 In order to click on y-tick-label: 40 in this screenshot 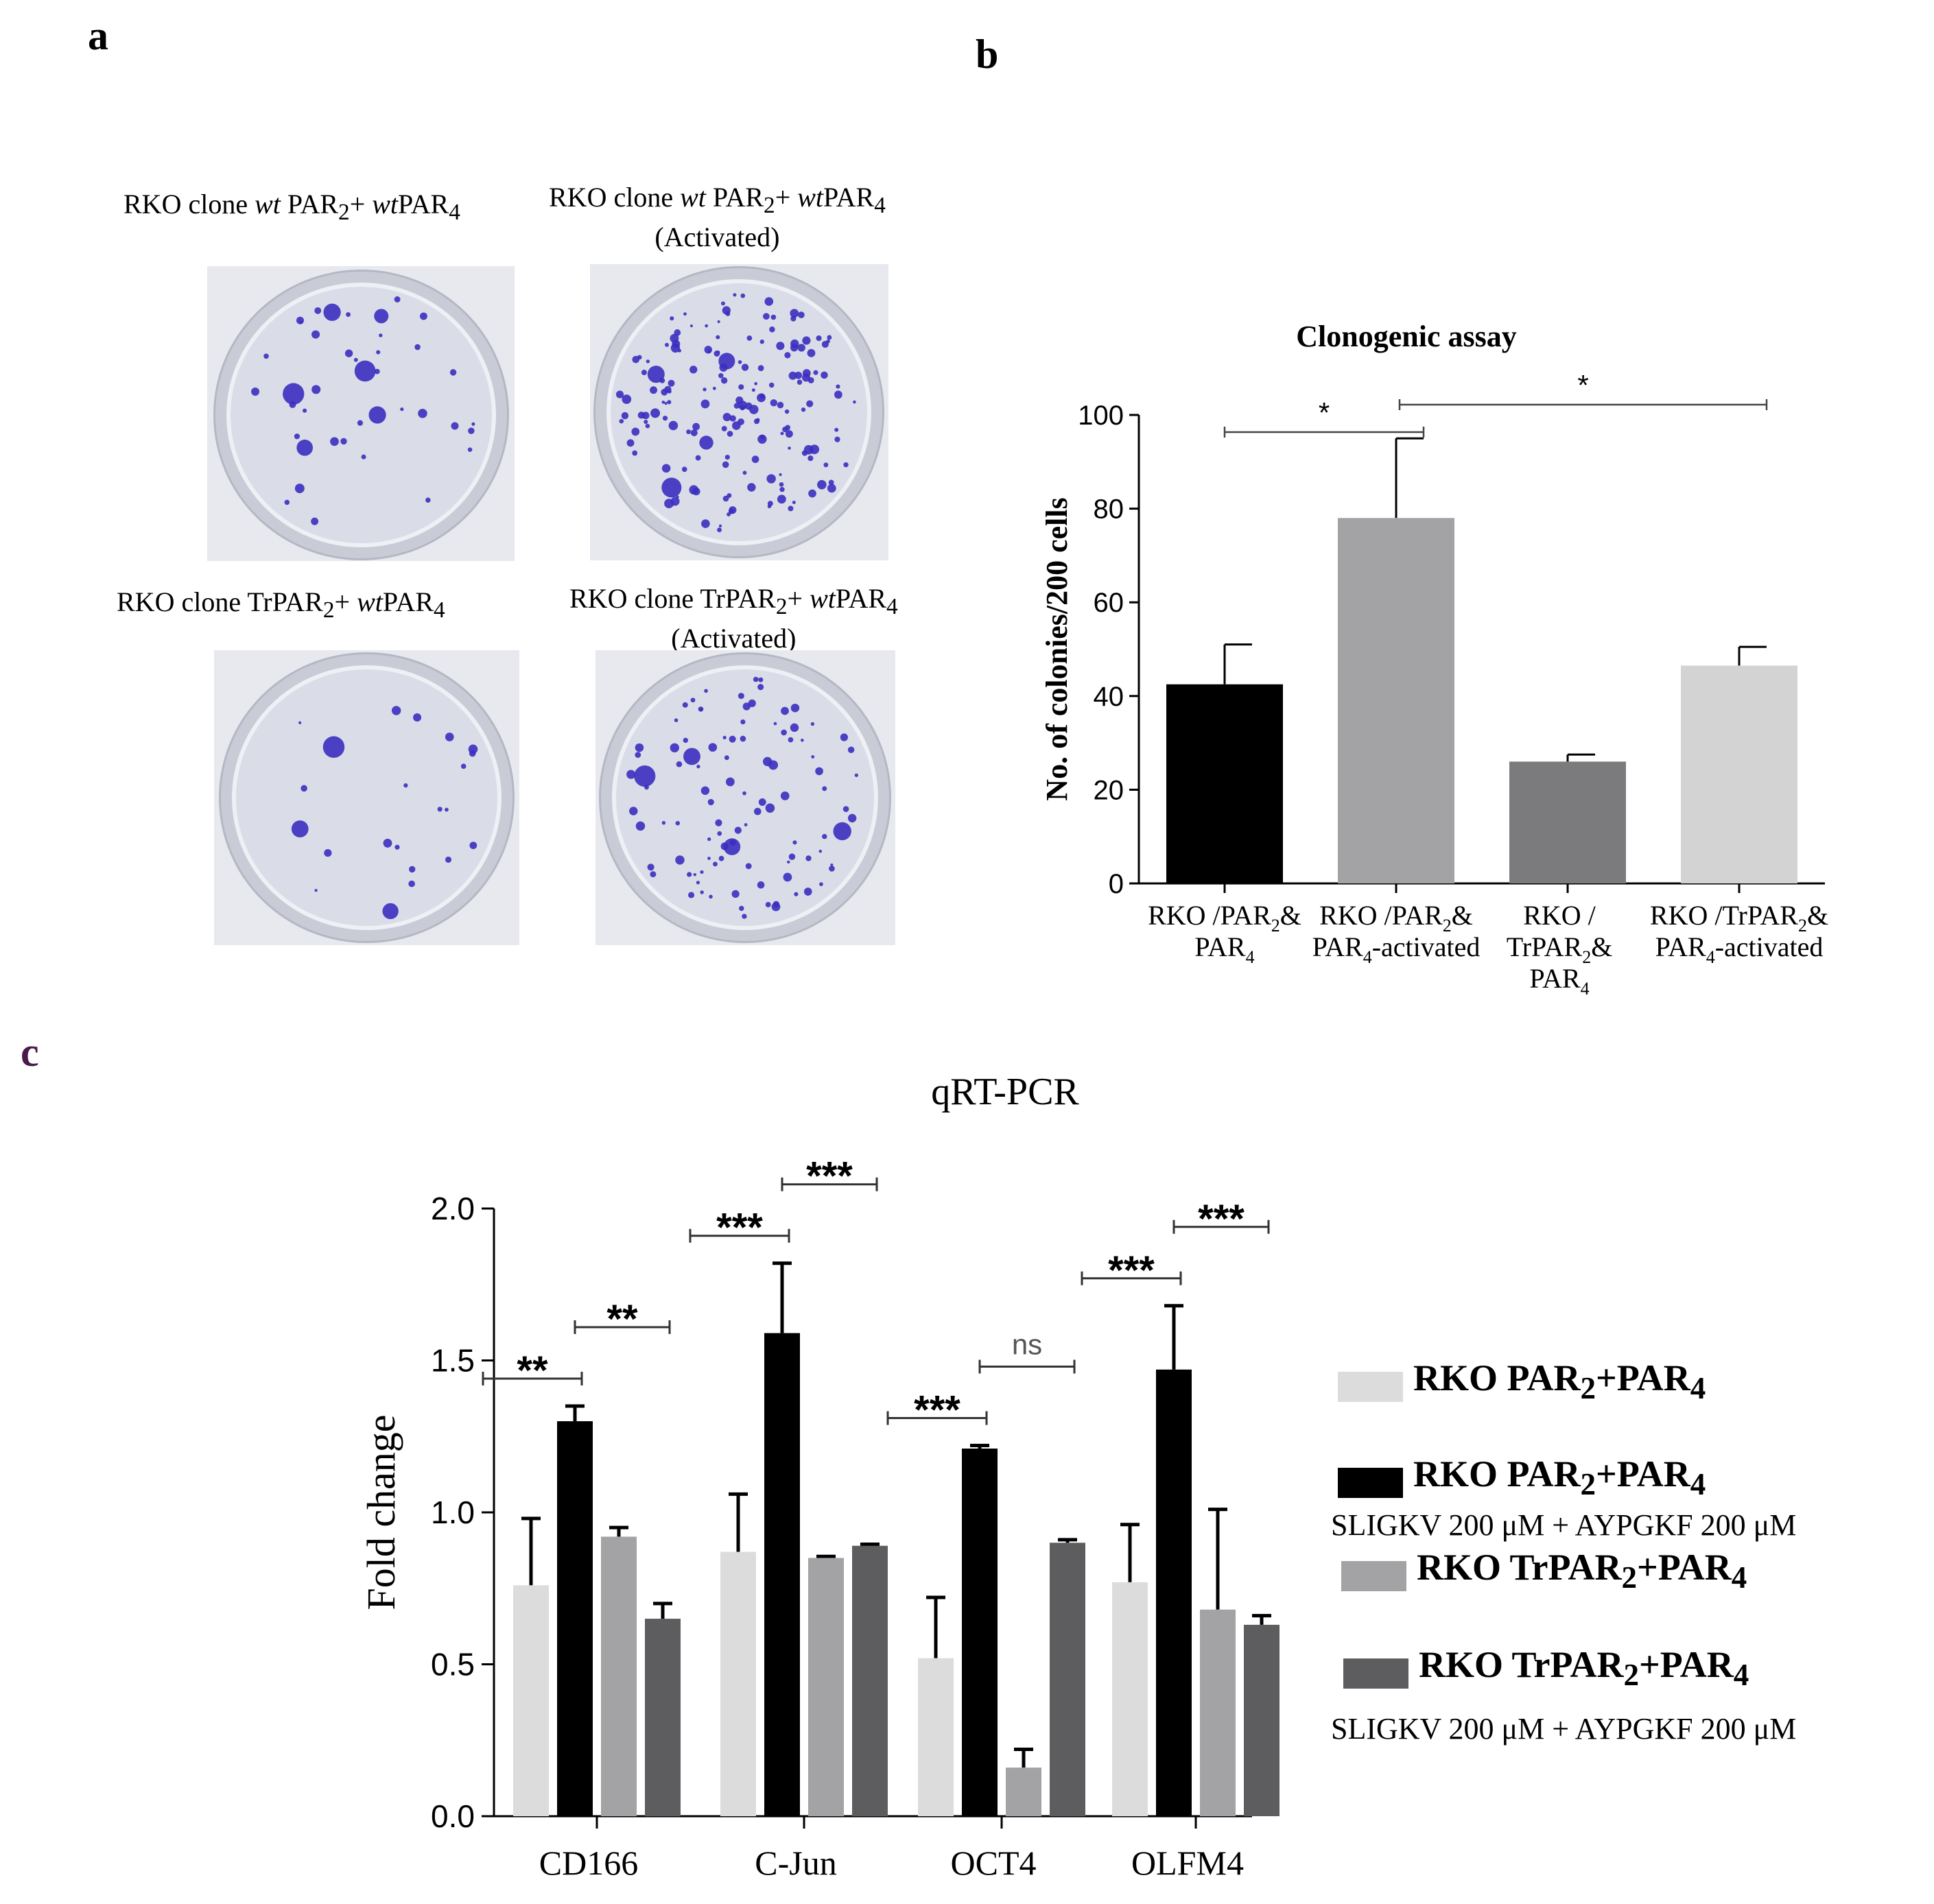, I will do `click(1109, 697)`.